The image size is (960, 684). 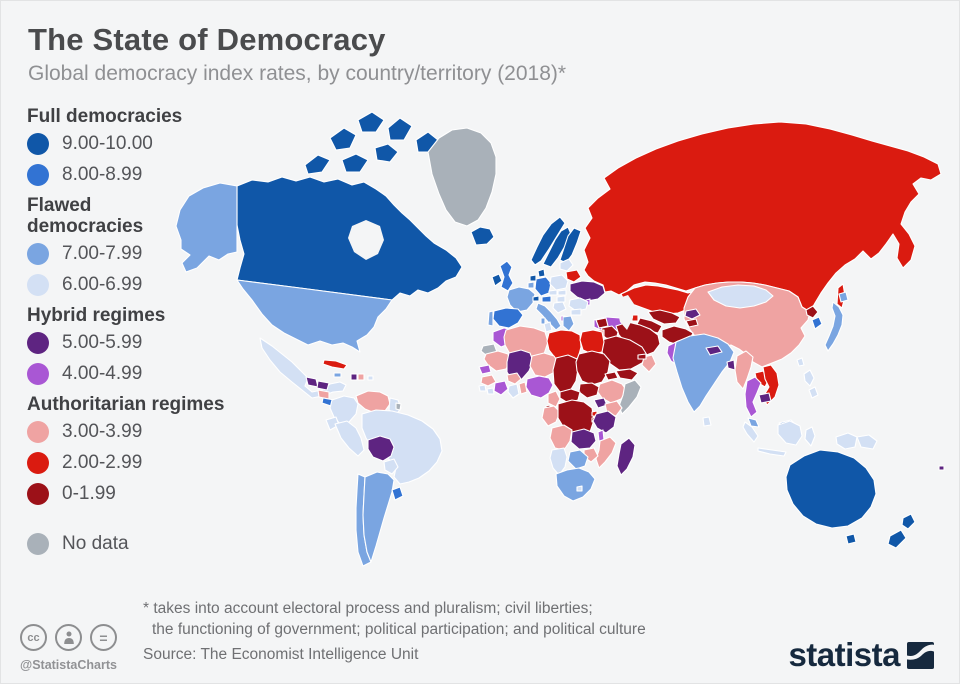 I want to click on person-icon, so click(x=68, y=637).